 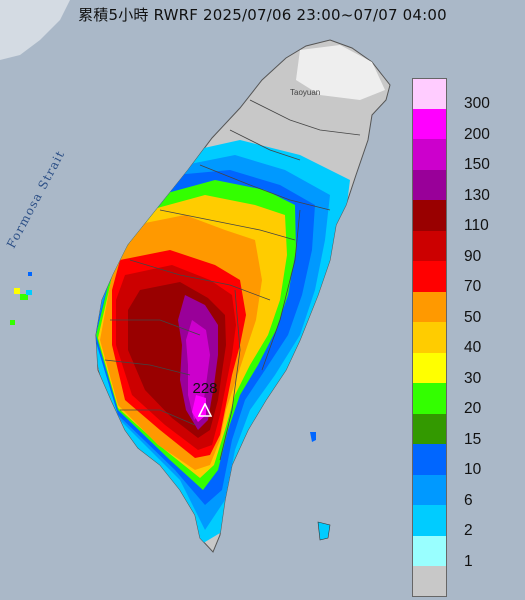 What do you see at coordinates (460, 308) in the screenshot?
I see `legend-item: 50` at bounding box center [460, 308].